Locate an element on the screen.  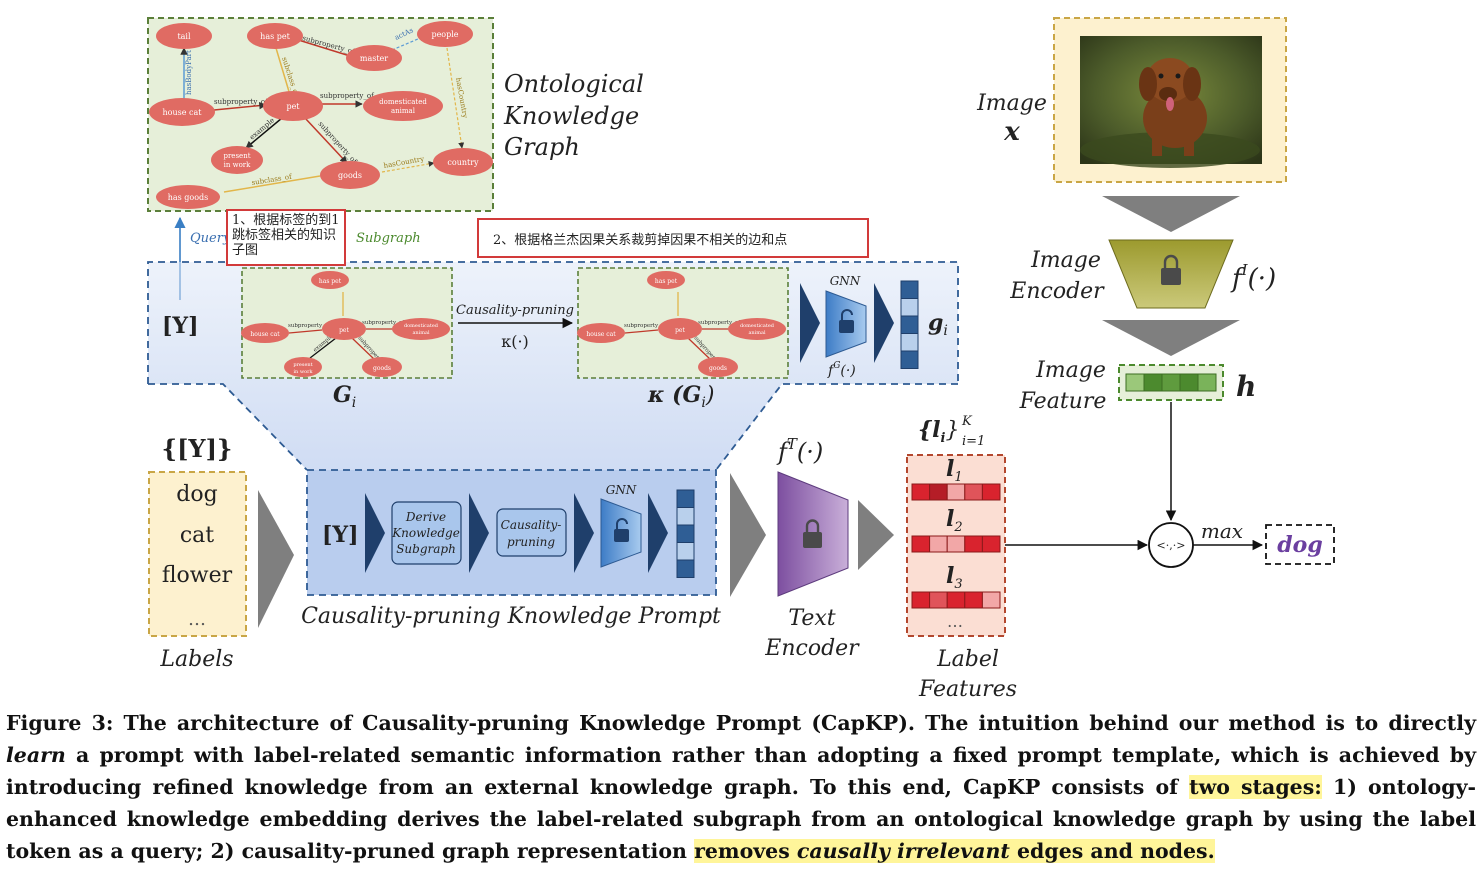
svg-text: tail is located at coordinates (184, 36).